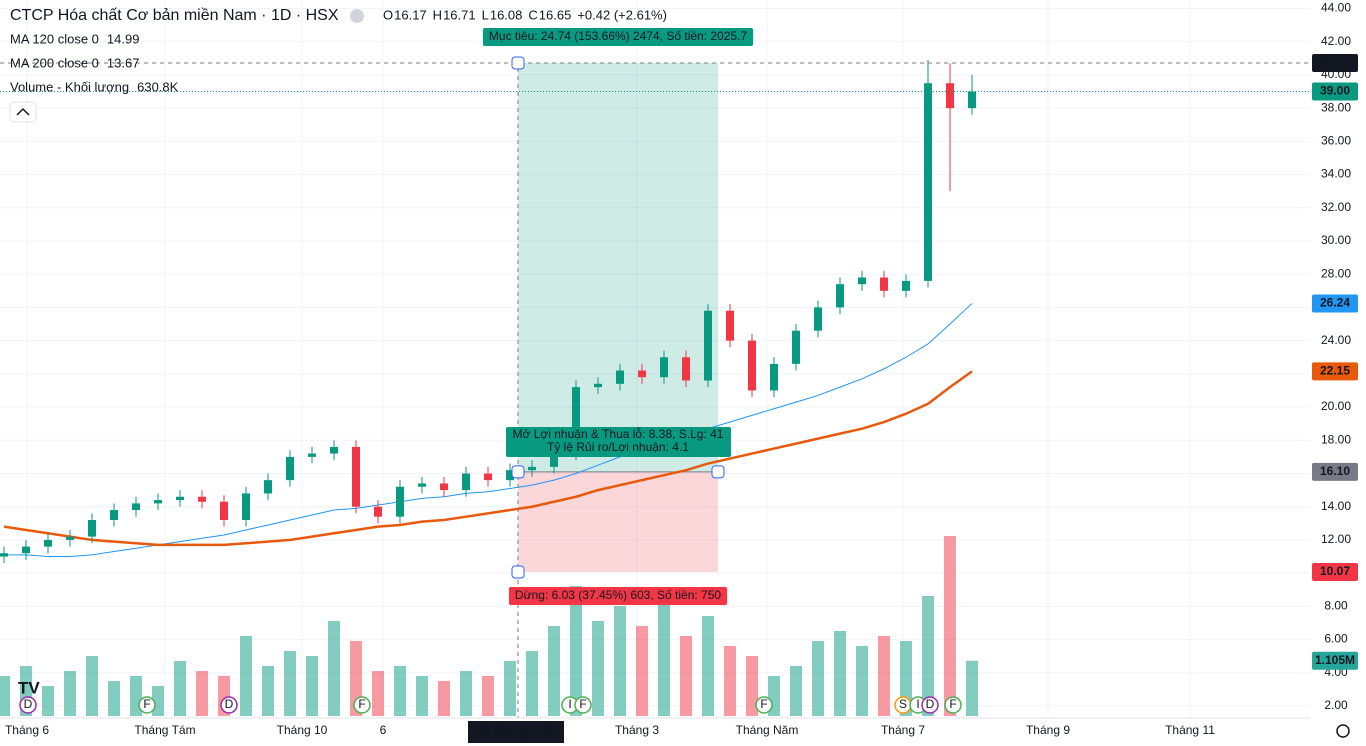 This screenshot has width=1366, height=746. I want to click on settings-button, so click(1343, 731).